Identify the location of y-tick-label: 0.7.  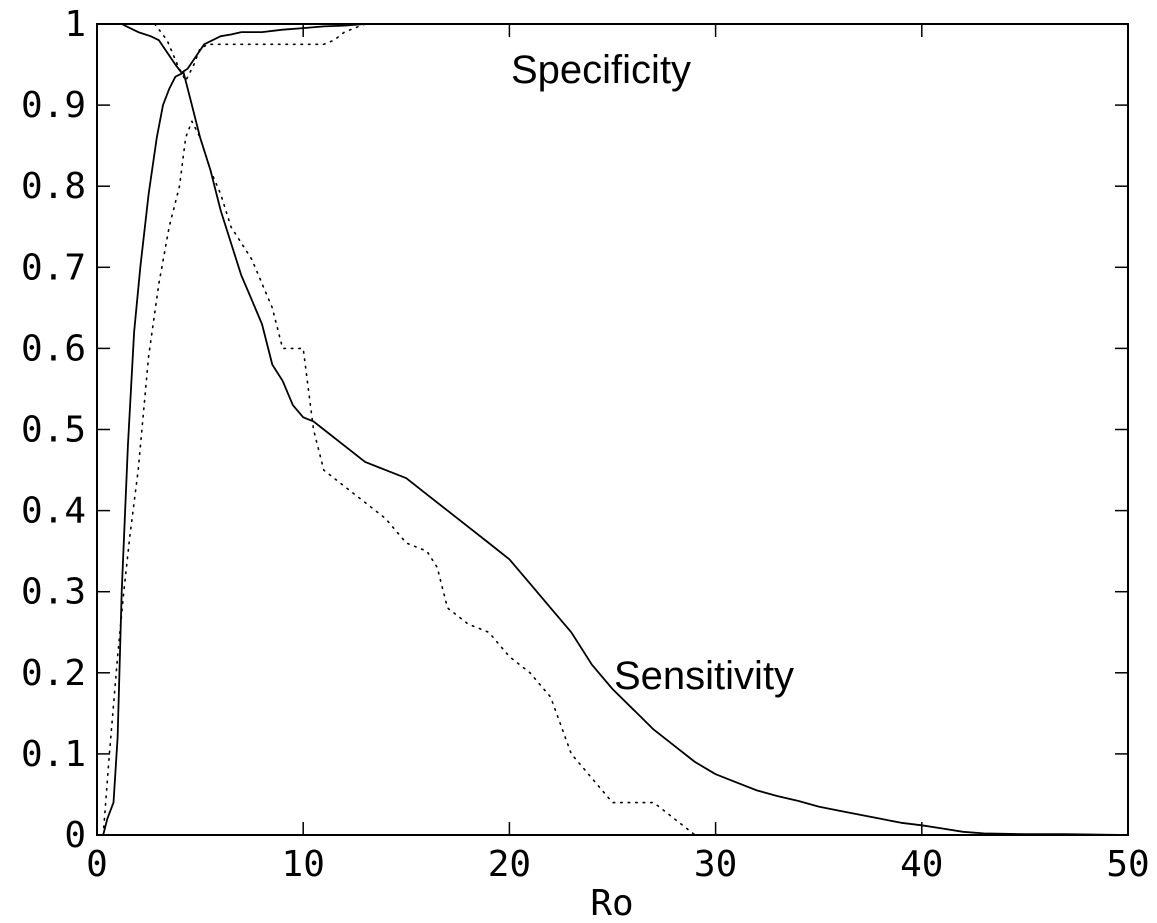
(53, 267).